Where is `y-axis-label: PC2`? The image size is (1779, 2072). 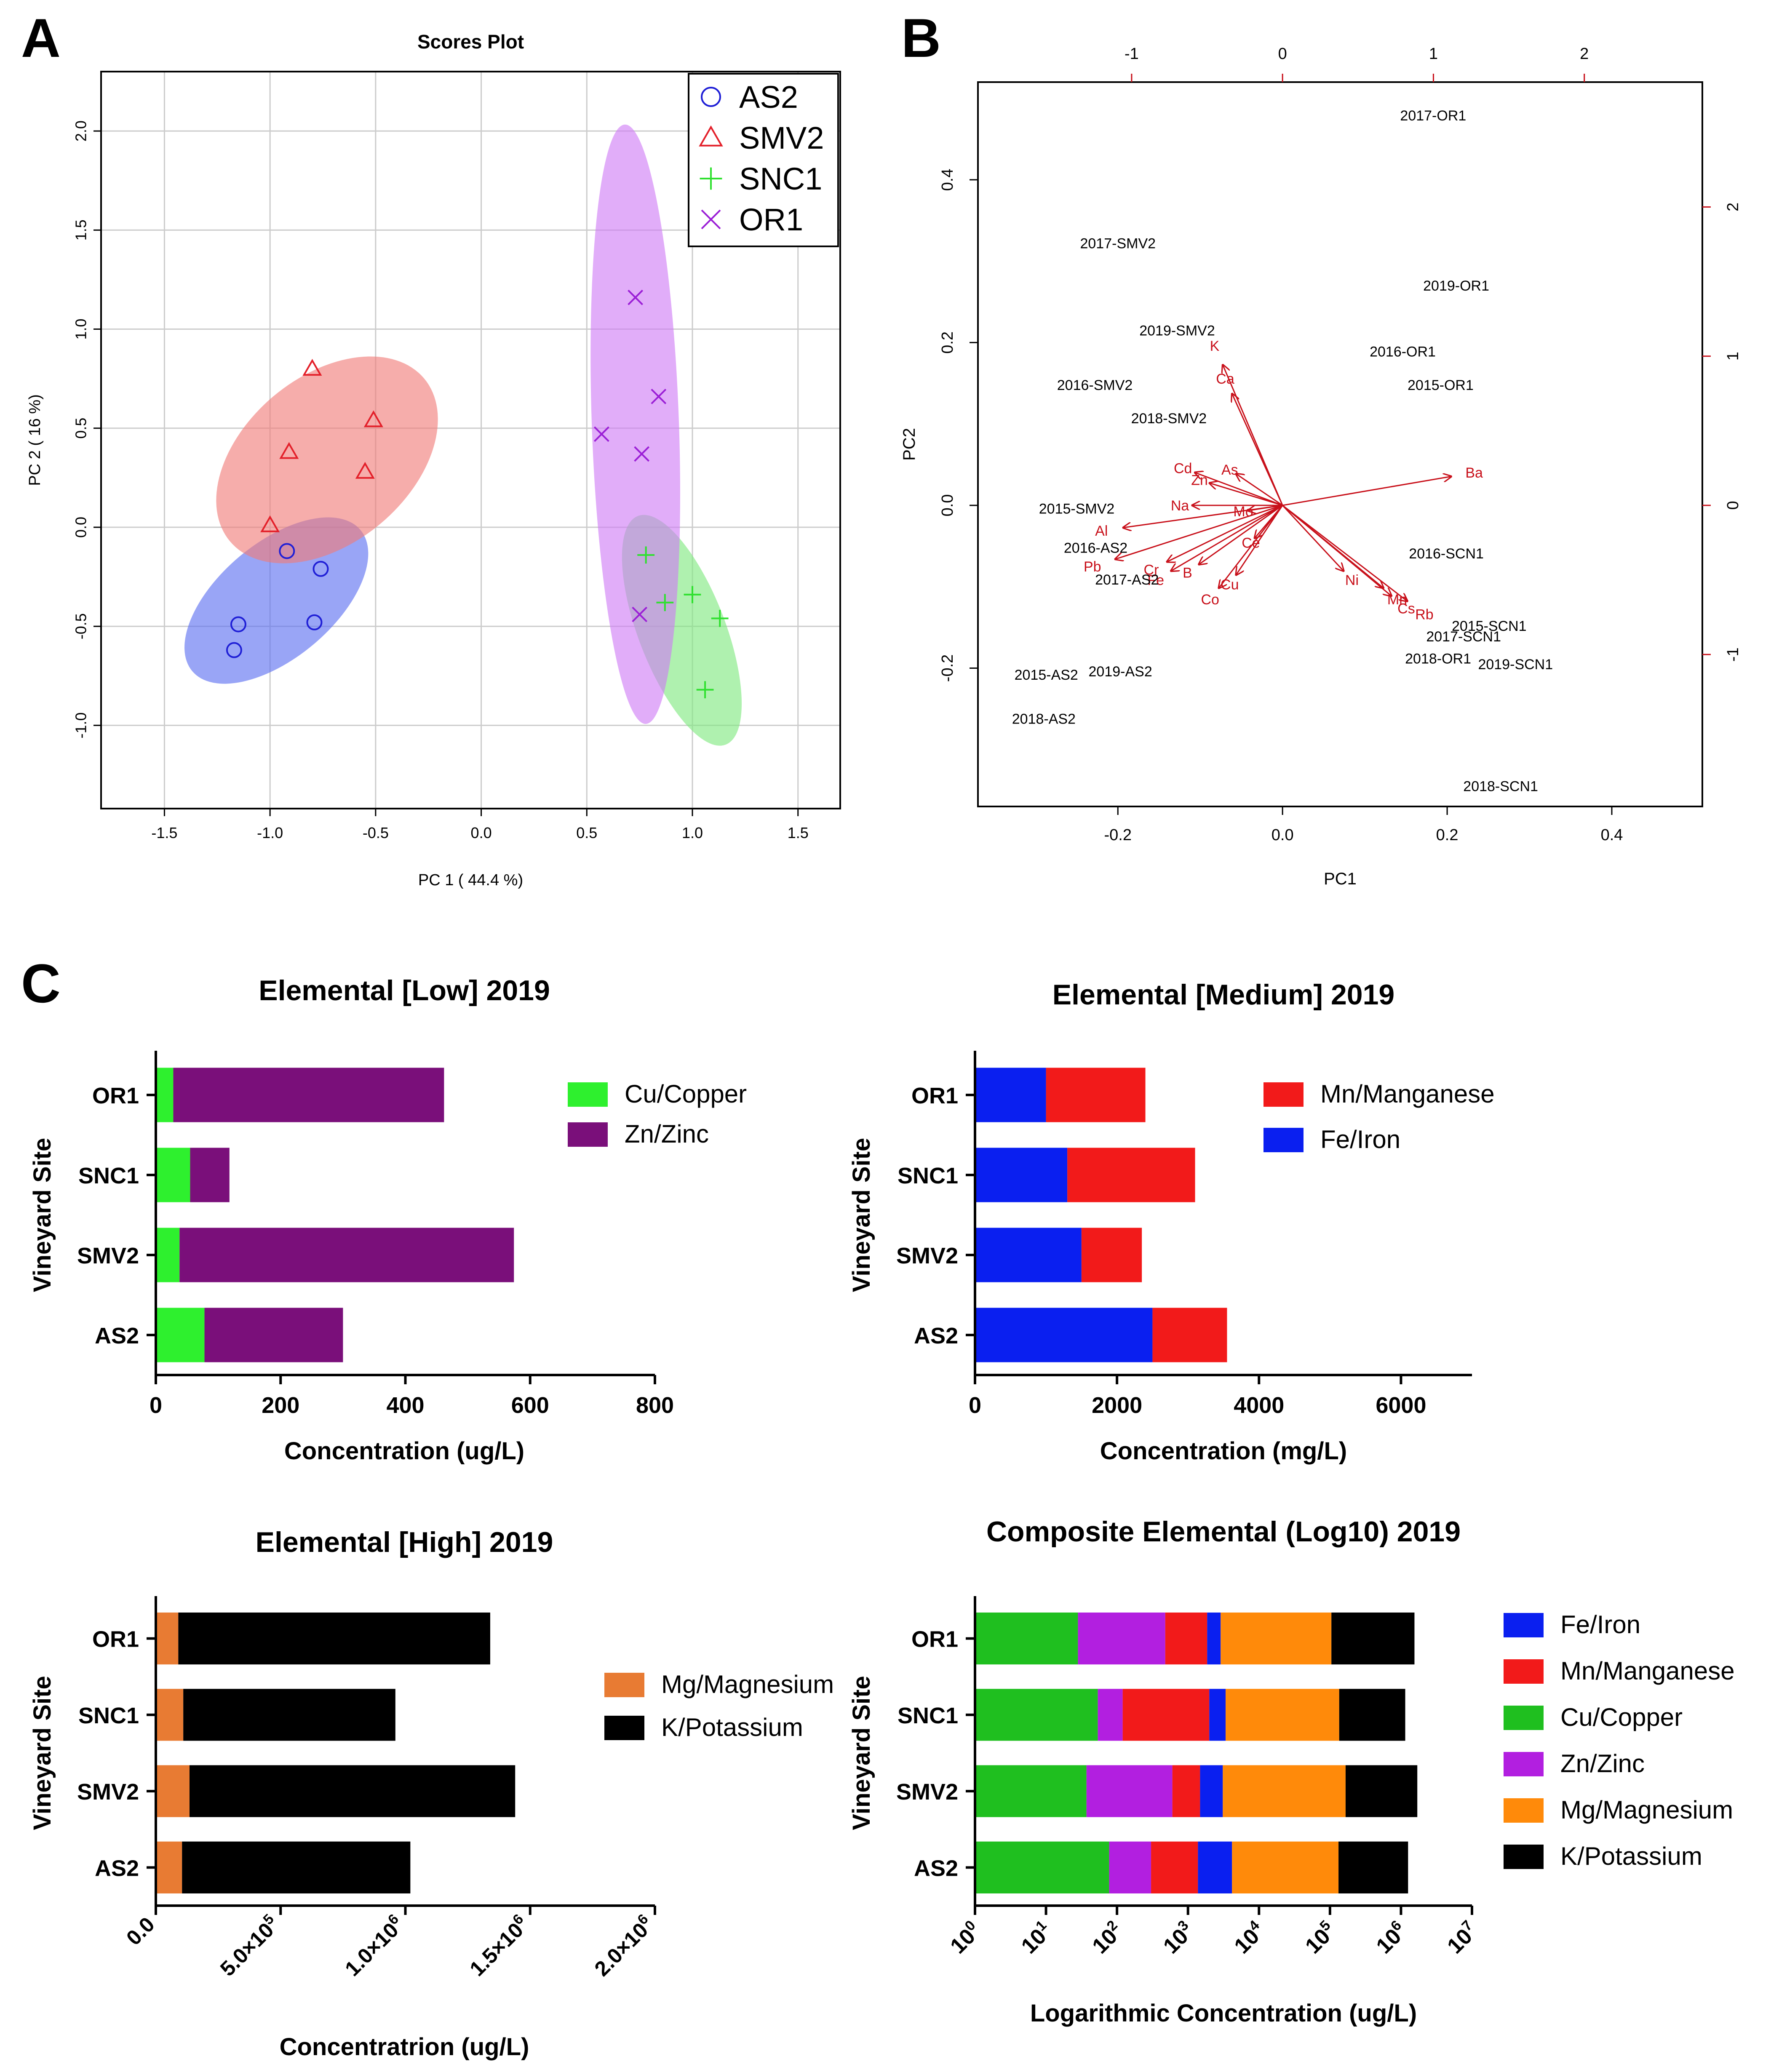 y-axis-label: PC2 is located at coordinates (909, 444).